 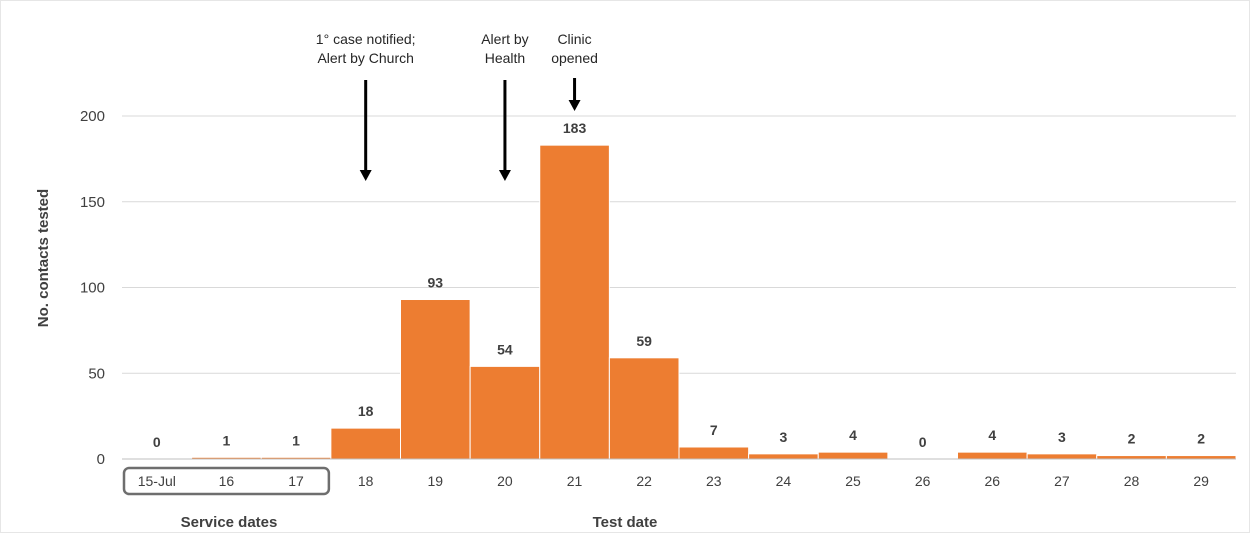 I want to click on x-tick-label: 29, so click(x=1201, y=481).